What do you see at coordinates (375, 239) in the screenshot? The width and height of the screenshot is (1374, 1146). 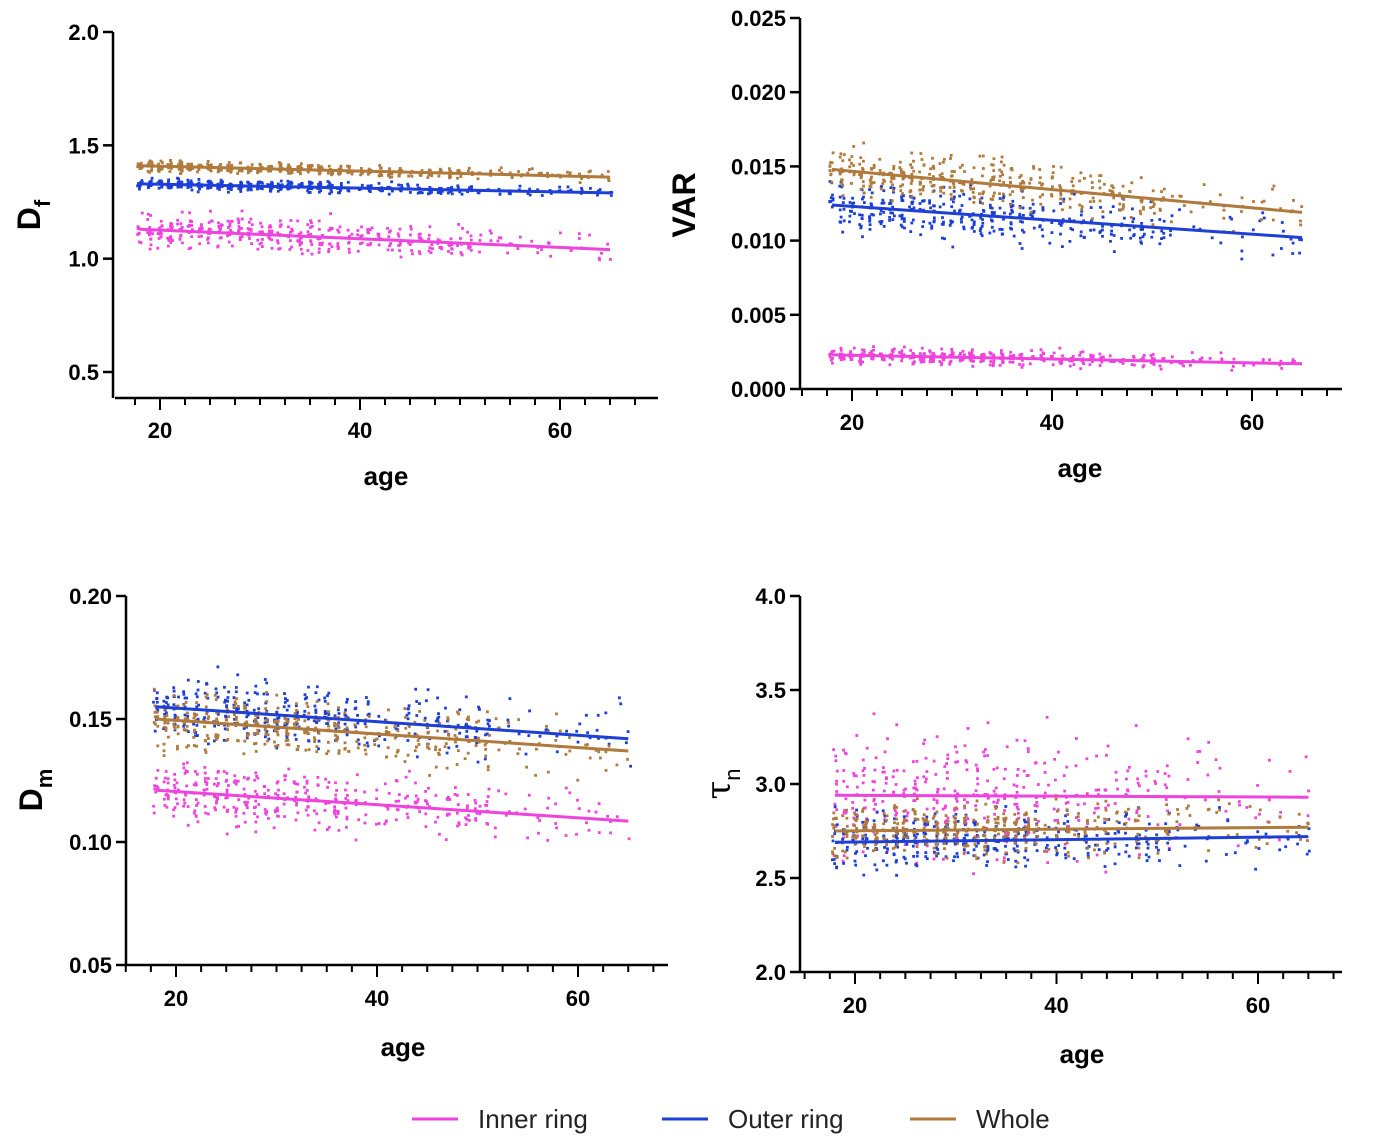 I see `fit-line-inner-ring` at bounding box center [375, 239].